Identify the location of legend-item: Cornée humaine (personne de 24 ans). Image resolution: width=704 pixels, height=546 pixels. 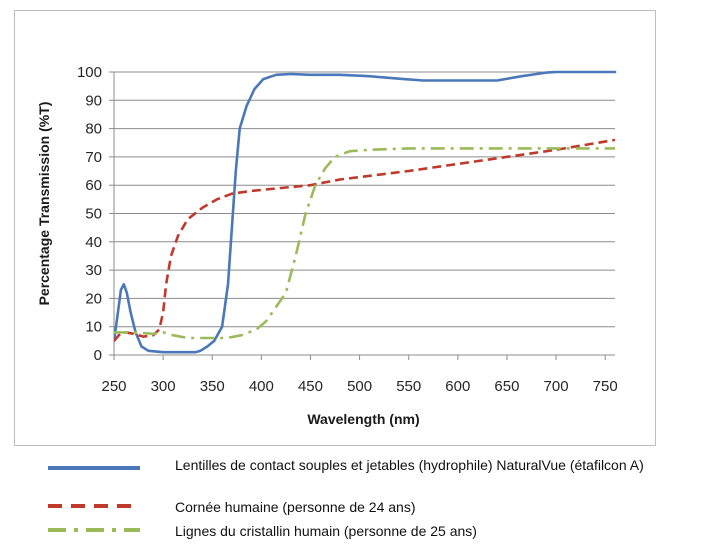
(367, 507).